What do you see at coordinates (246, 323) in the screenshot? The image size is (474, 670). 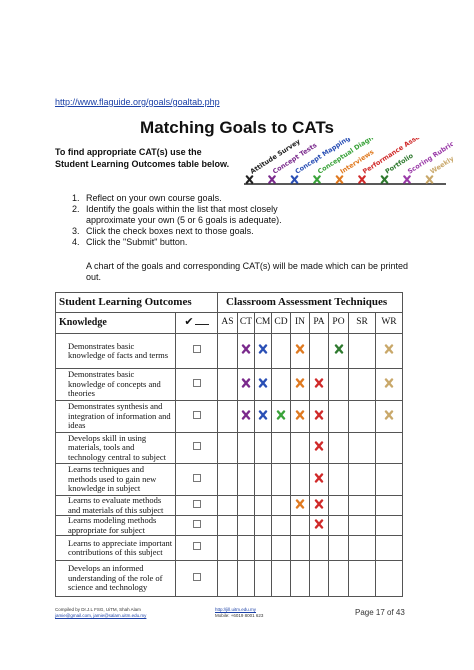 I see `column-header: CT` at bounding box center [246, 323].